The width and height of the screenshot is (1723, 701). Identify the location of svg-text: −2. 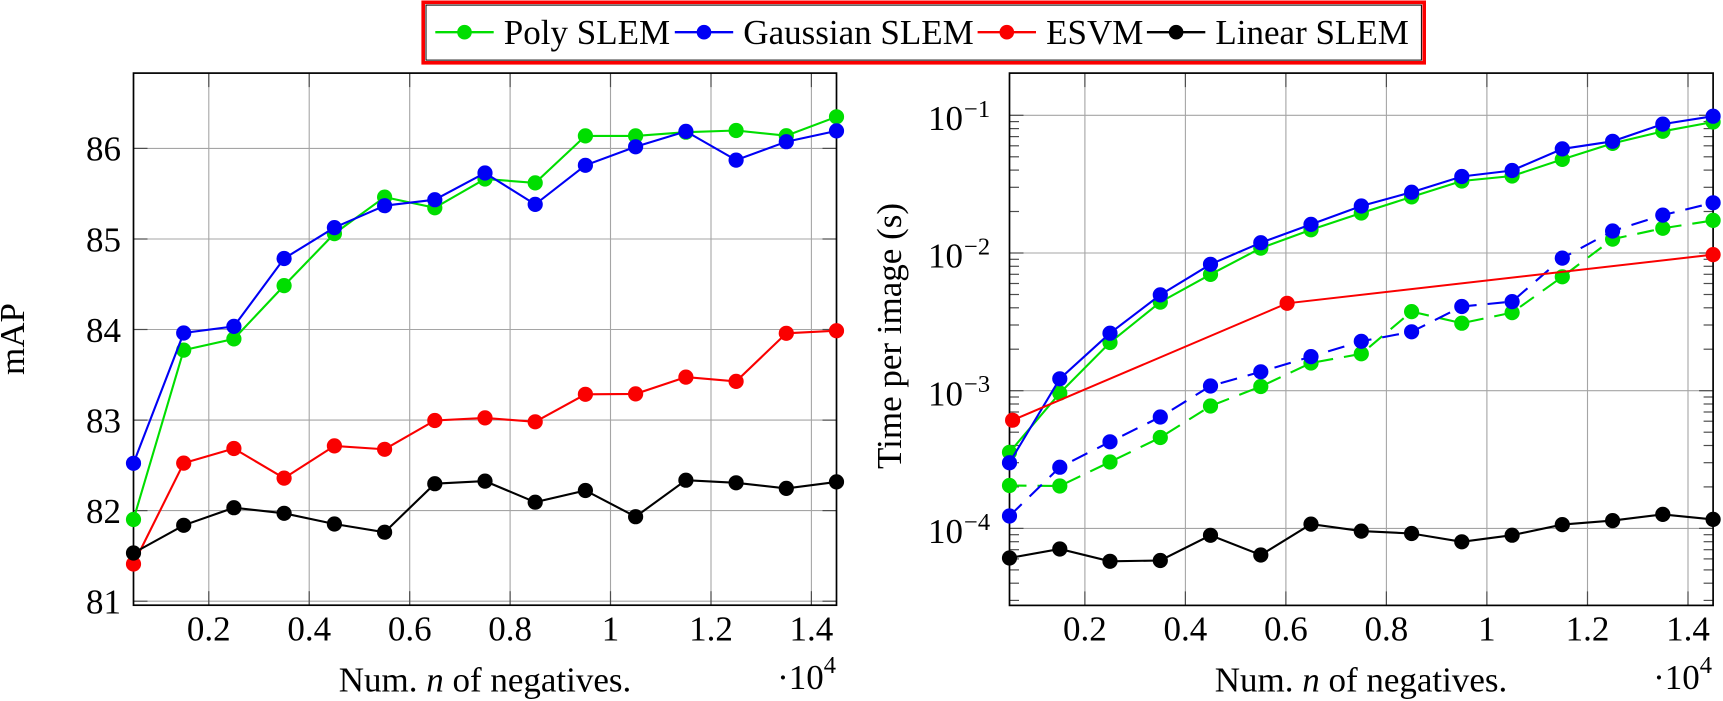
(977, 247).